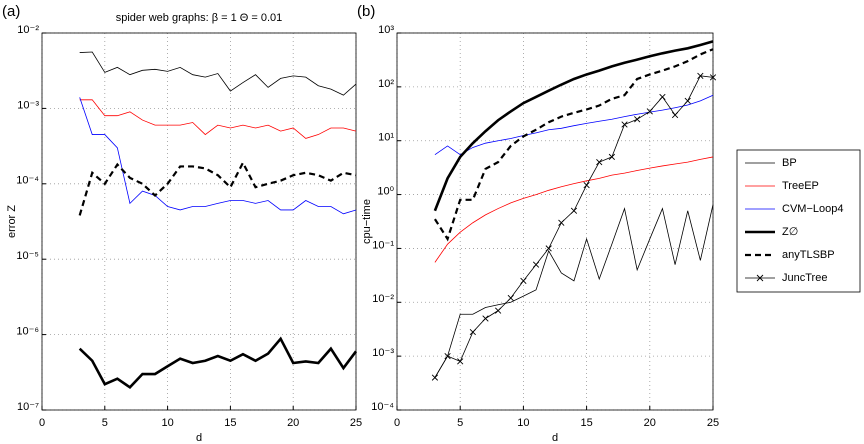  I want to click on legend-box, so click(798, 221).